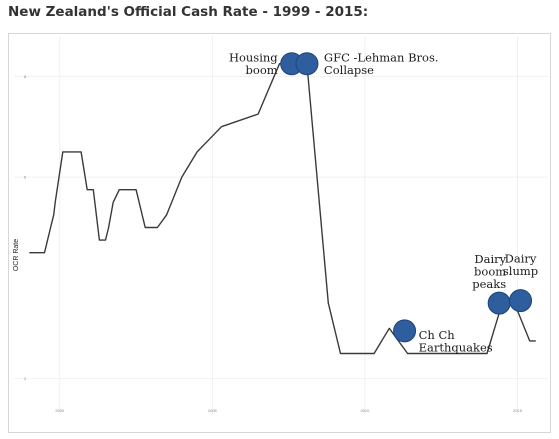 The width and height of the screenshot is (559, 439). Describe the element at coordinates (489, 271) in the screenshot. I see `annotation-label-3: Dairy boom peaks` at that location.